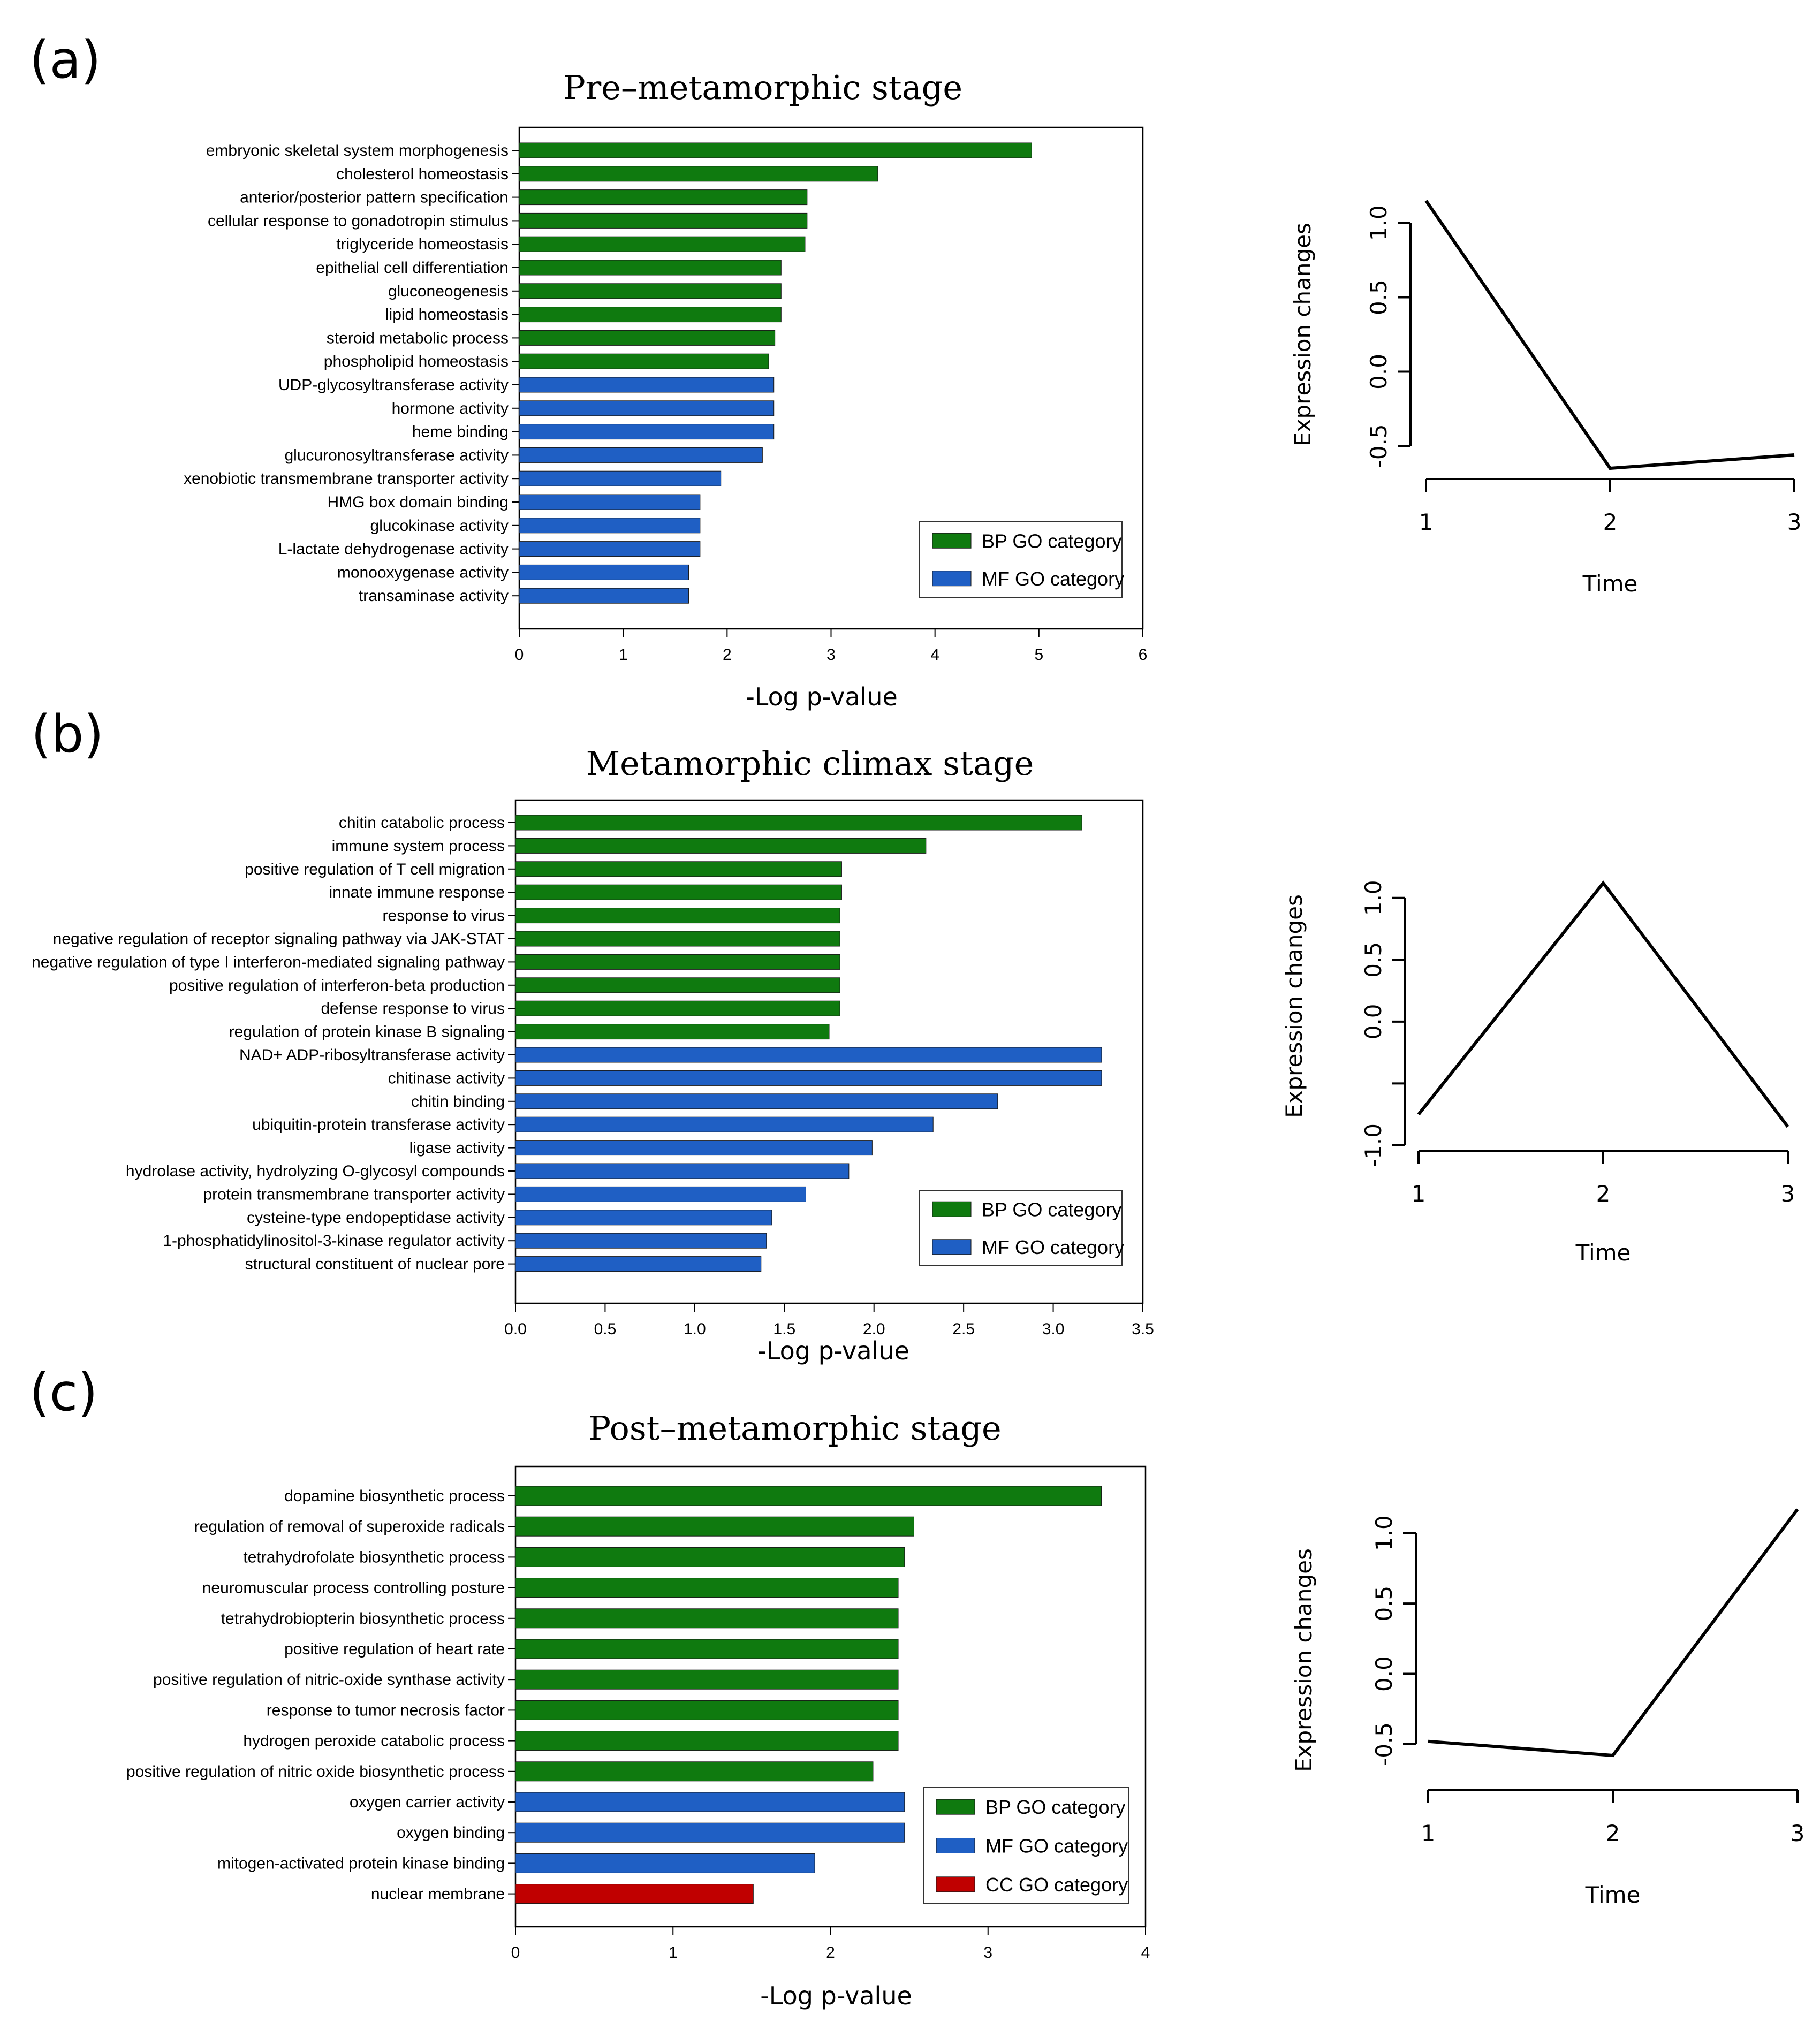 The width and height of the screenshot is (1820, 2030). What do you see at coordinates (695, 1329) in the screenshot?
I see `x-tick-label: 1.0` at bounding box center [695, 1329].